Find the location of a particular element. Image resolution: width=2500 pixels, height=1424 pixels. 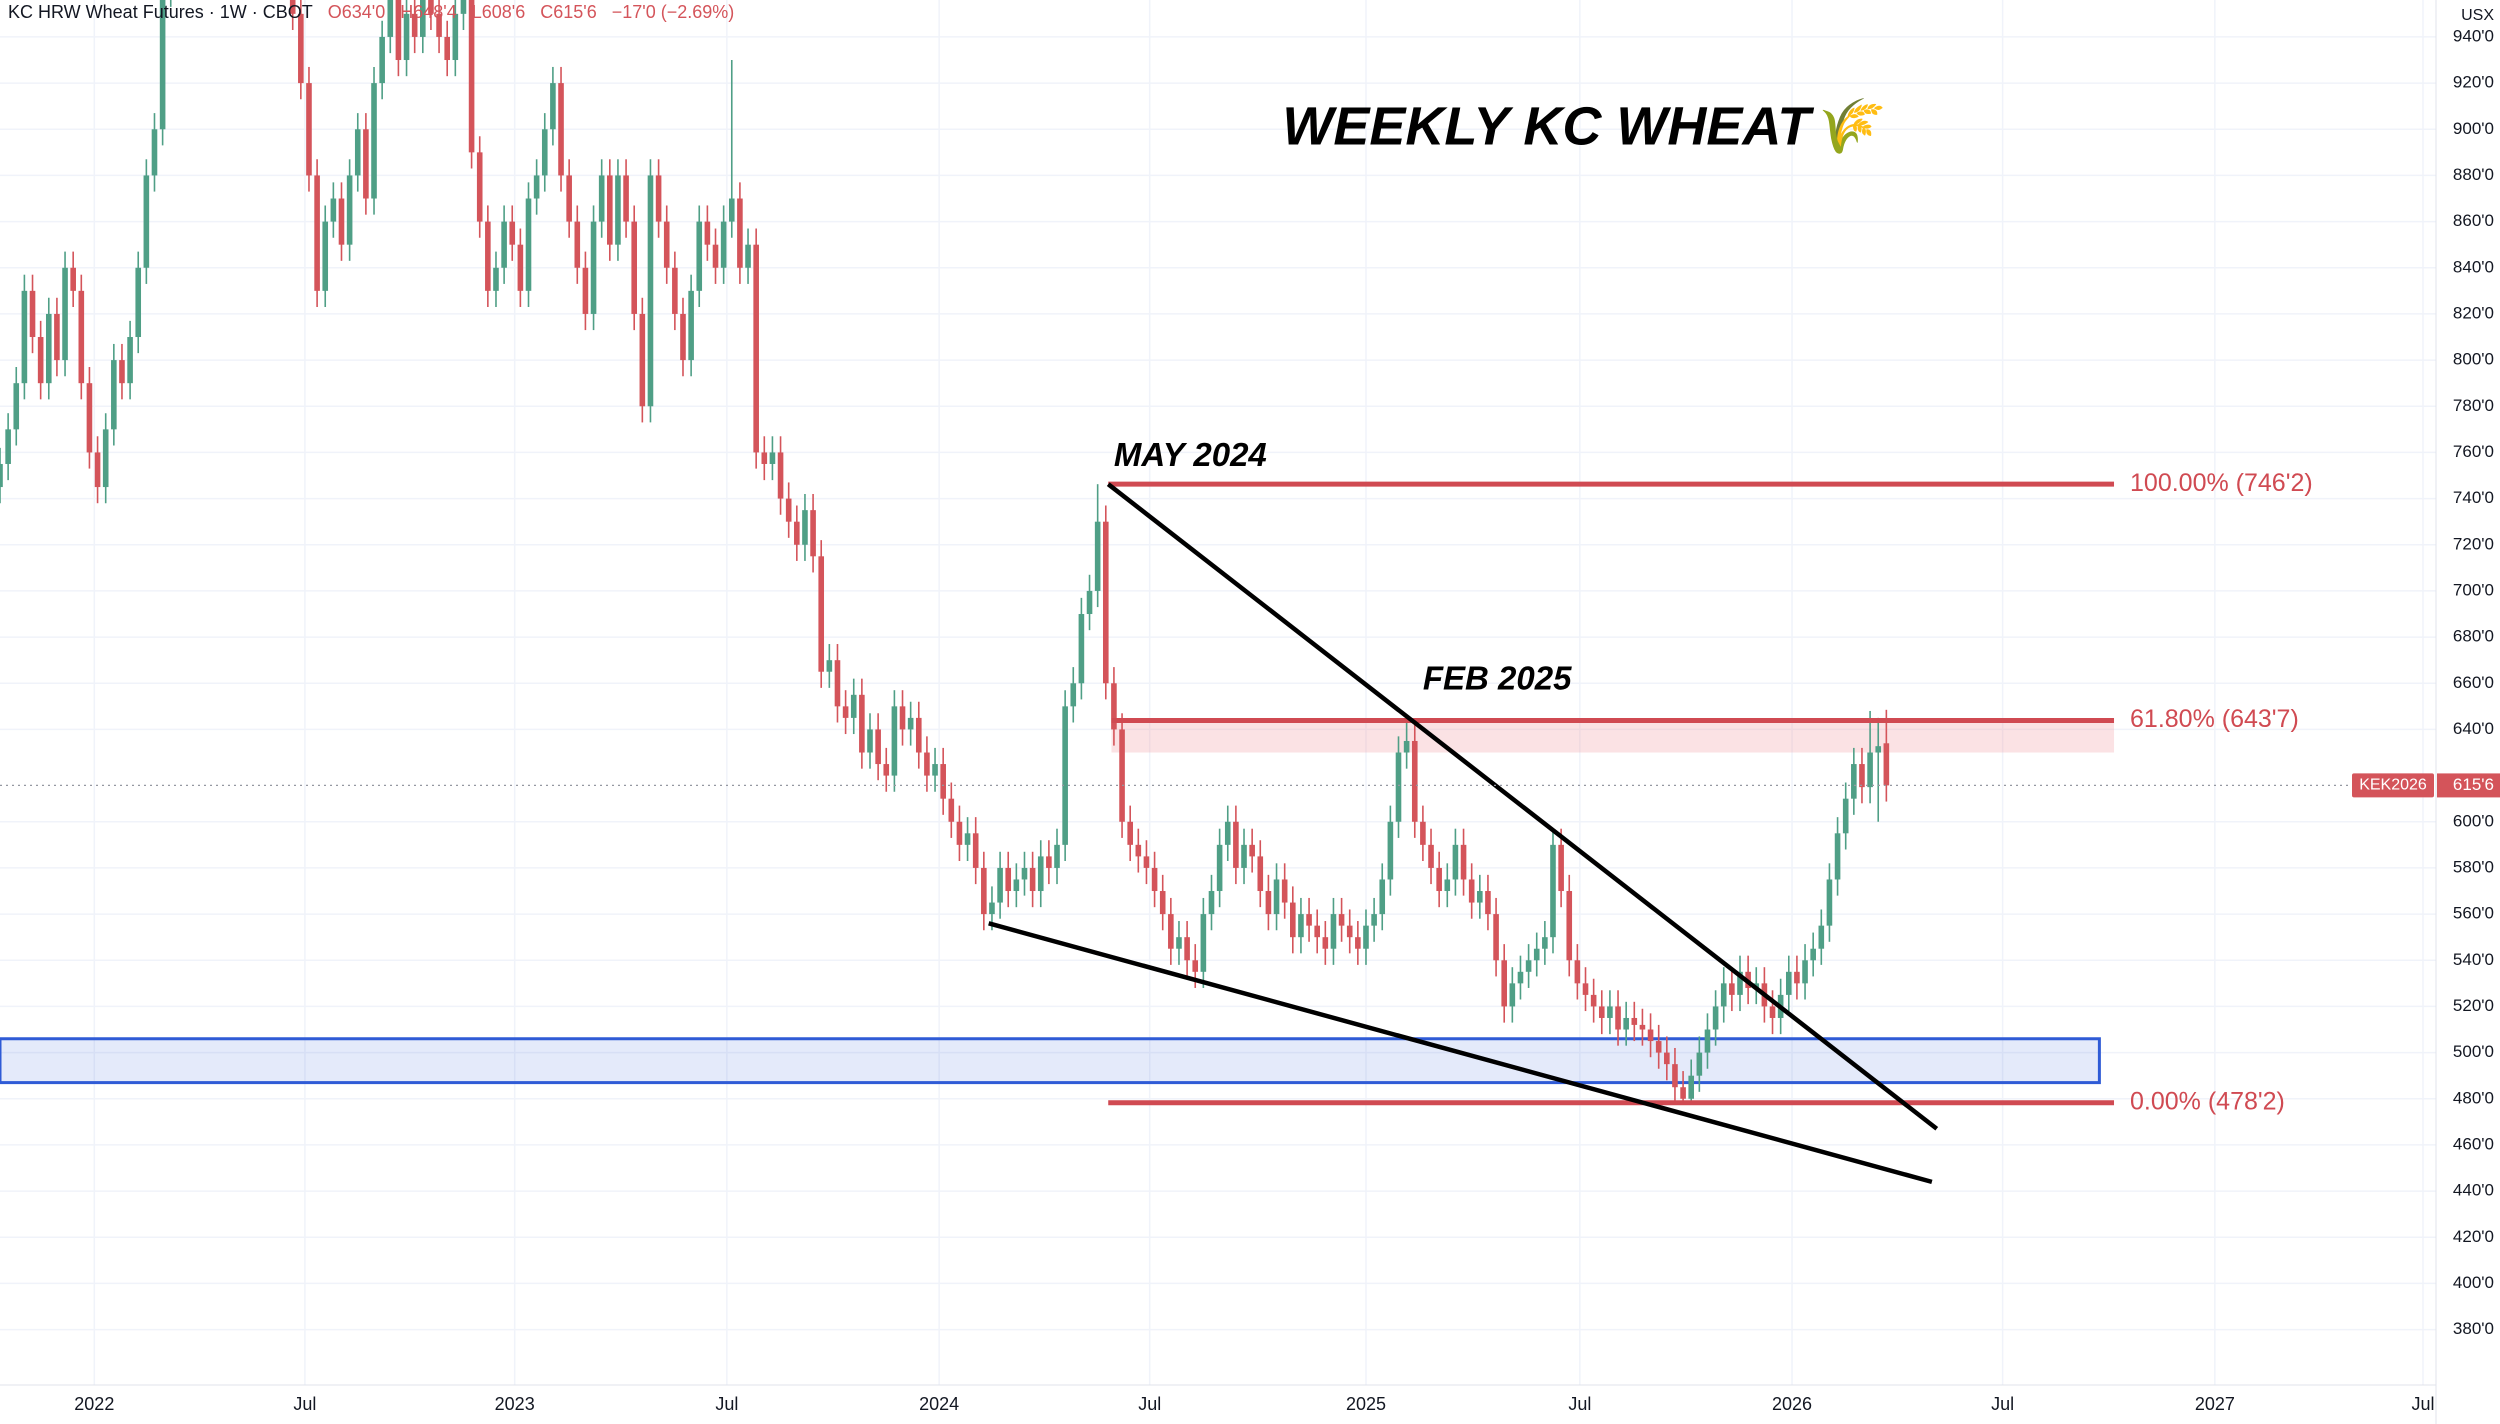

y-tick-label: 780'0 is located at coordinates (2473, 405).